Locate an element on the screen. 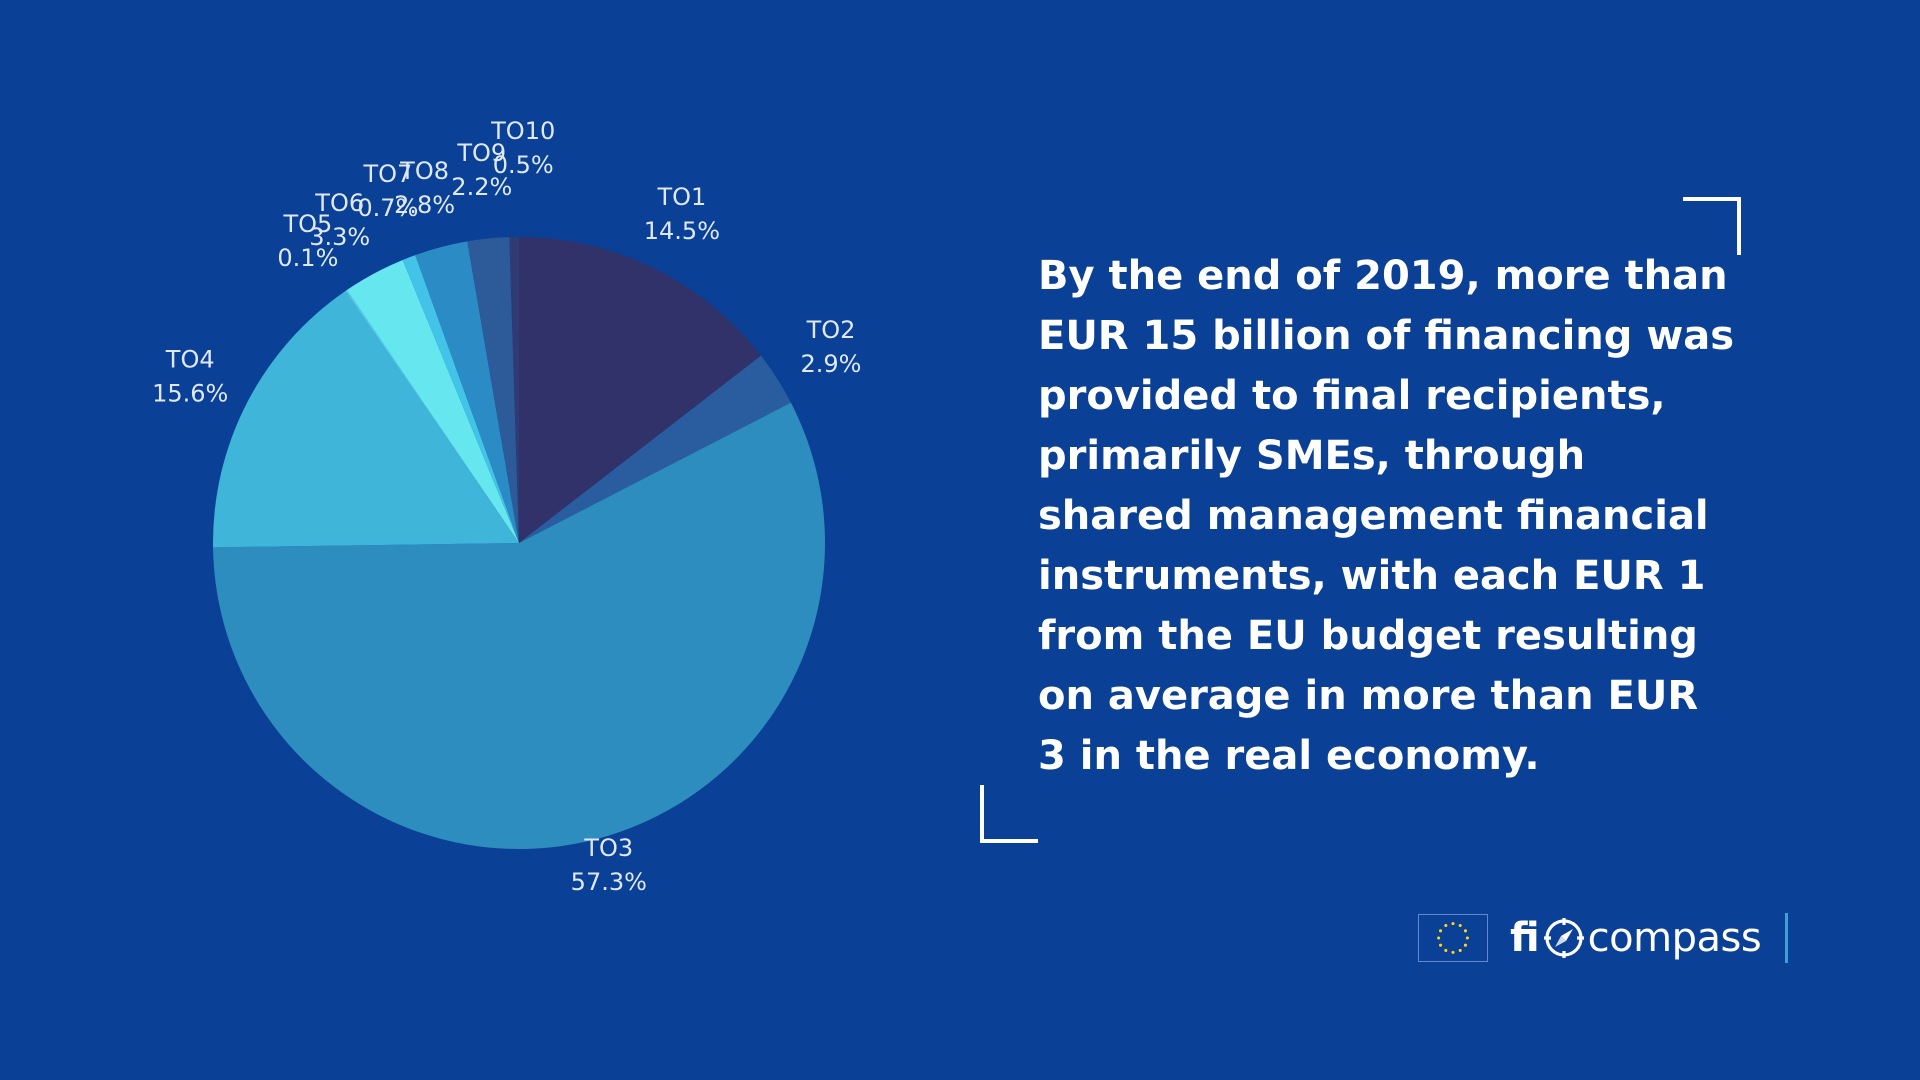 The height and width of the screenshot is (1080, 1920). slice-label-value-to4: 15.6% is located at coordinates (190, 393).